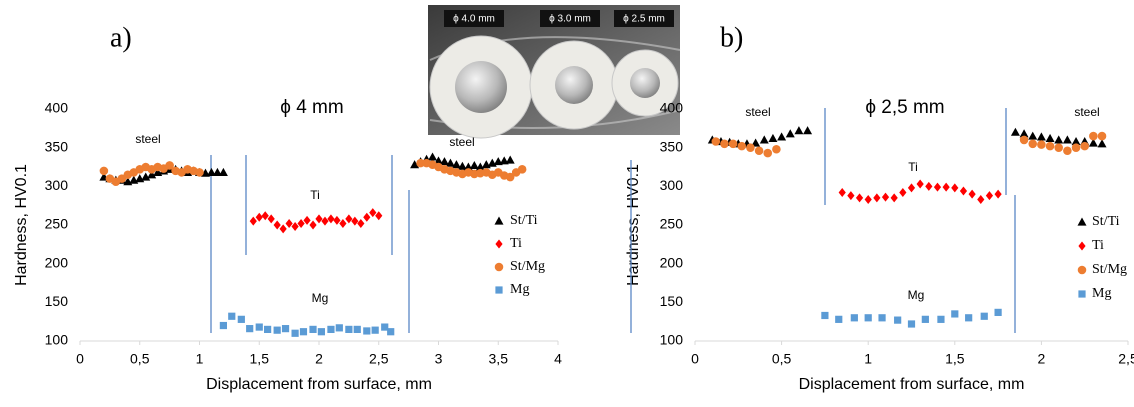  What do you see at coordinates (904, 107) in the screenshot?
I see `chart-title: ϕ 2,5 mm` at bounding box center [904, 107].